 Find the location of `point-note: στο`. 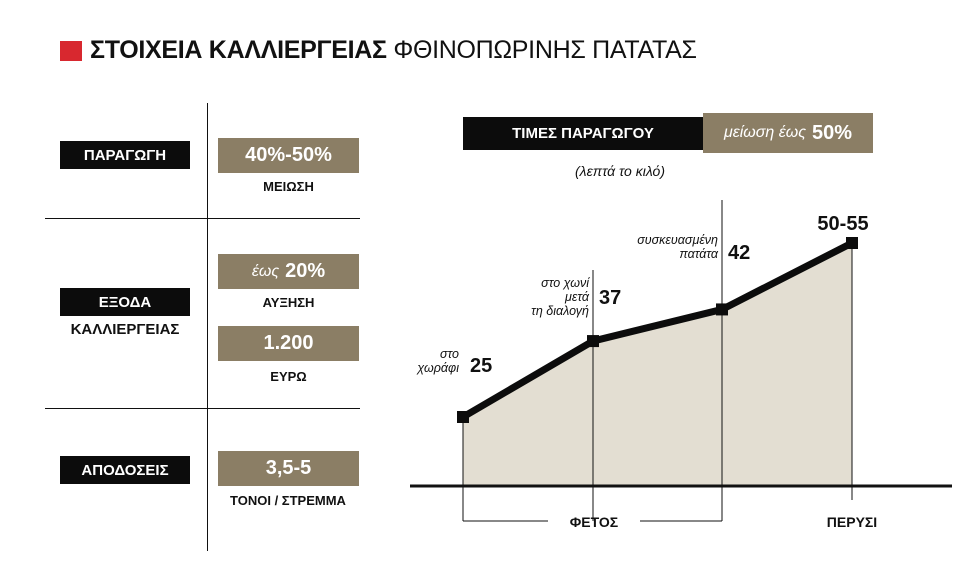

point-note: στο is located at coordinates (449, 354).